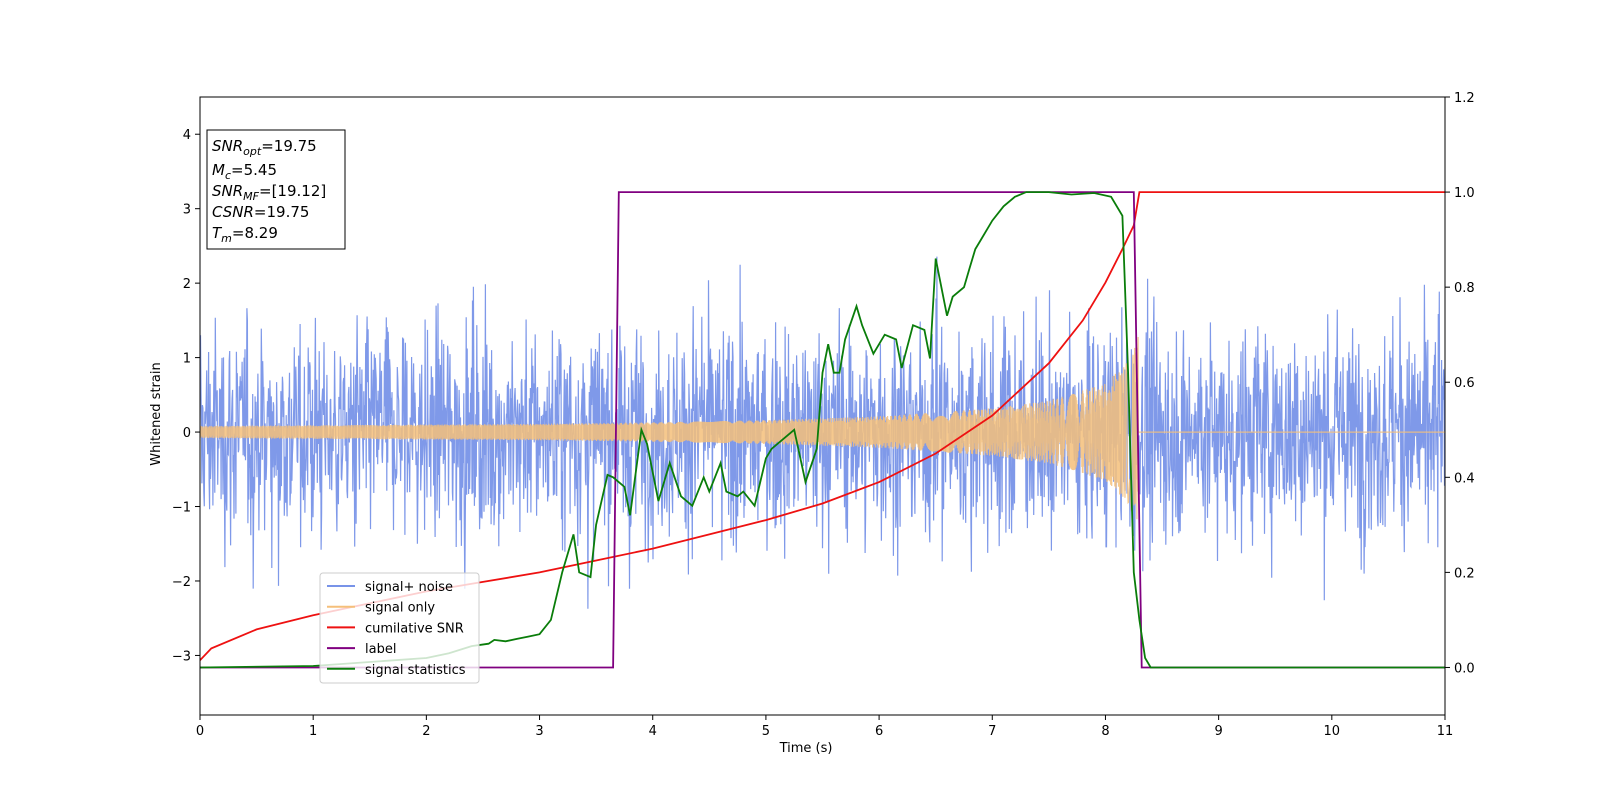  What do you see at coordinates (181, 582) in the screenshot?
I see `y-left-tick-label: −2` at bounding box center [181, 582].